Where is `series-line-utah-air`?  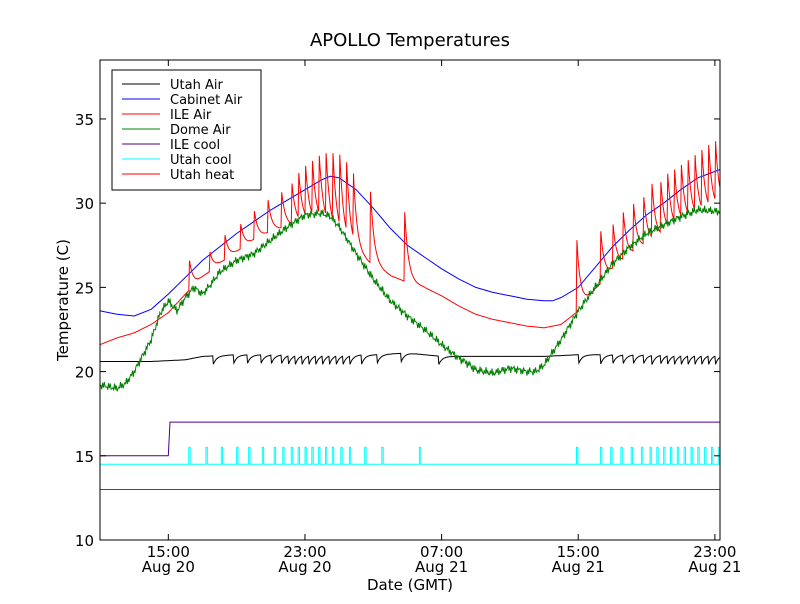 series-line-utah-air is located at coordinates (410, 359).